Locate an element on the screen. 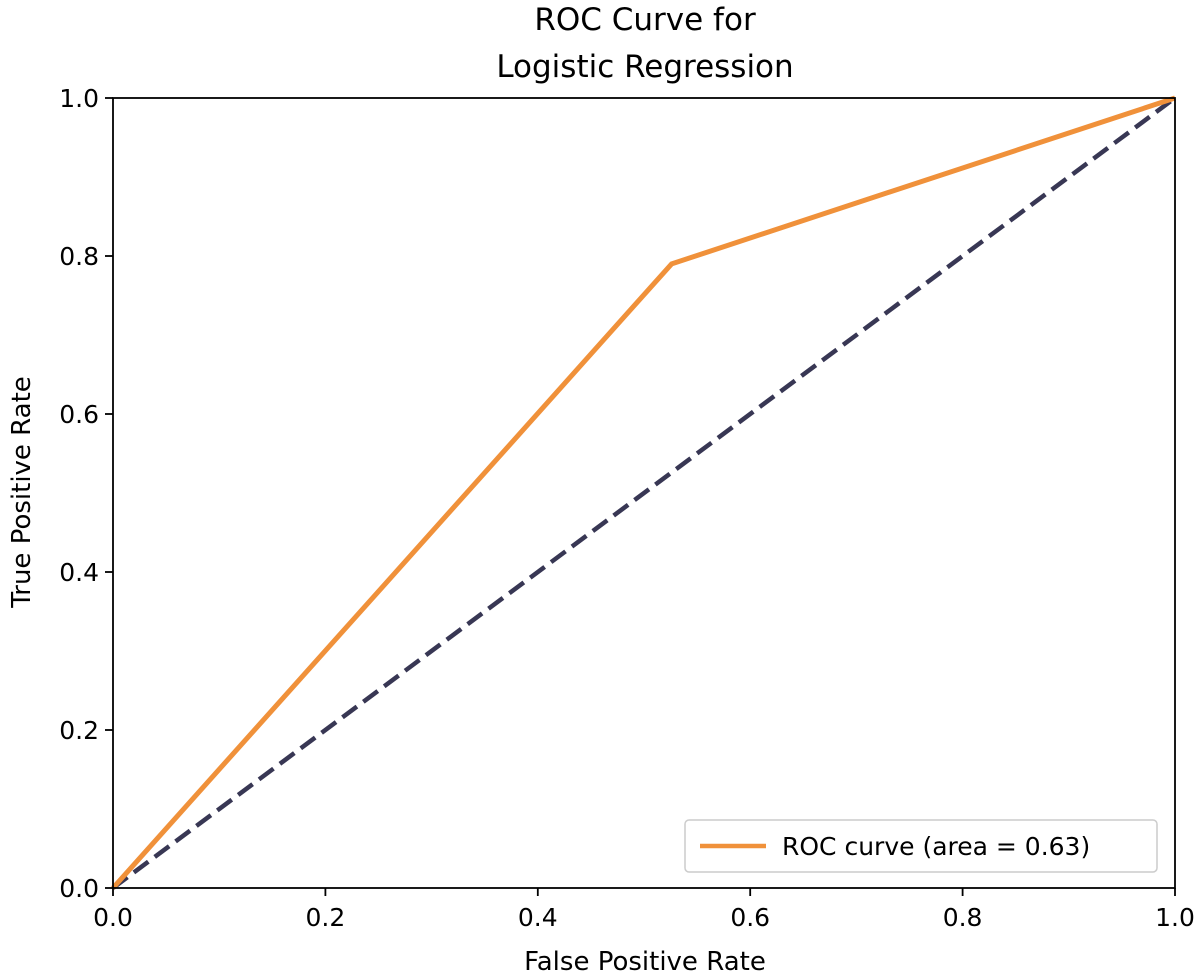 The width and height of the screenshot is (1200, 976). y-axis-ticks: 0.0 0.2 0.4 0.6 0.8 1.0 is located at coordinates (86, 493).